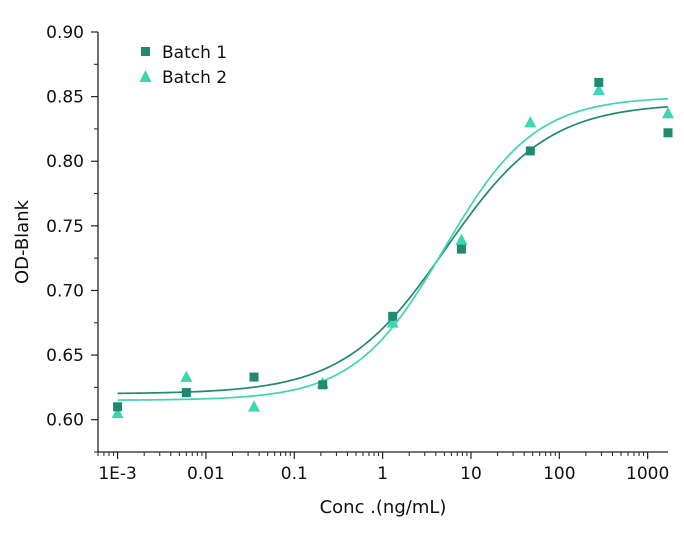 This screenshot has width=684, height=536. I want to click on x-axis-label: Conc .(ng/mL), so click(383, 507).